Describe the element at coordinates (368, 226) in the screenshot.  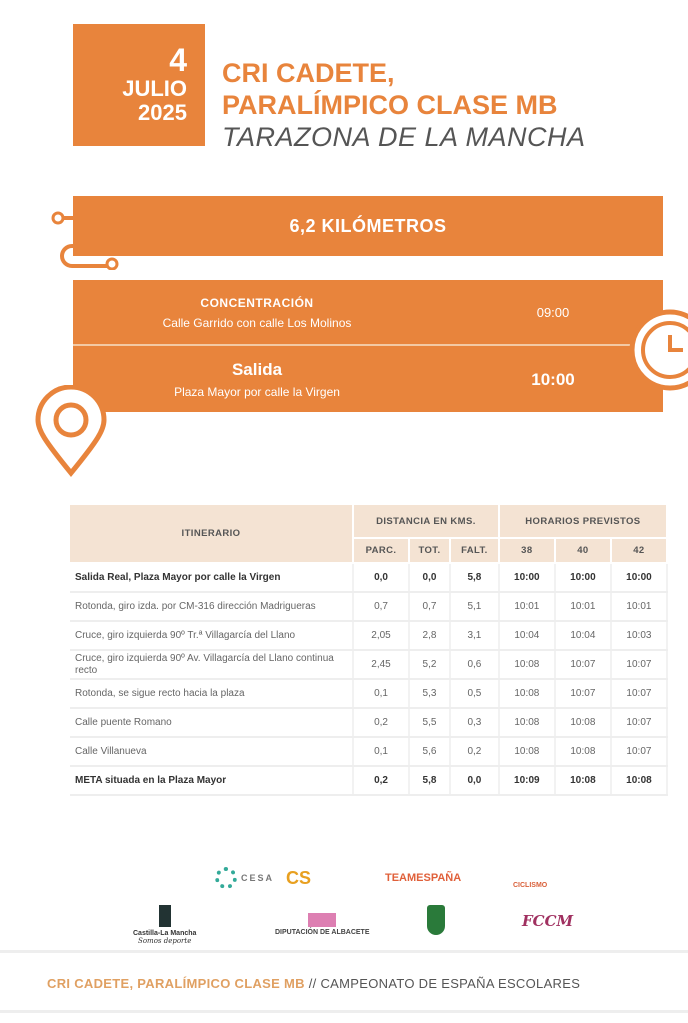
I see `distance-bar: 6,2 KILÓMETROS` at that location.